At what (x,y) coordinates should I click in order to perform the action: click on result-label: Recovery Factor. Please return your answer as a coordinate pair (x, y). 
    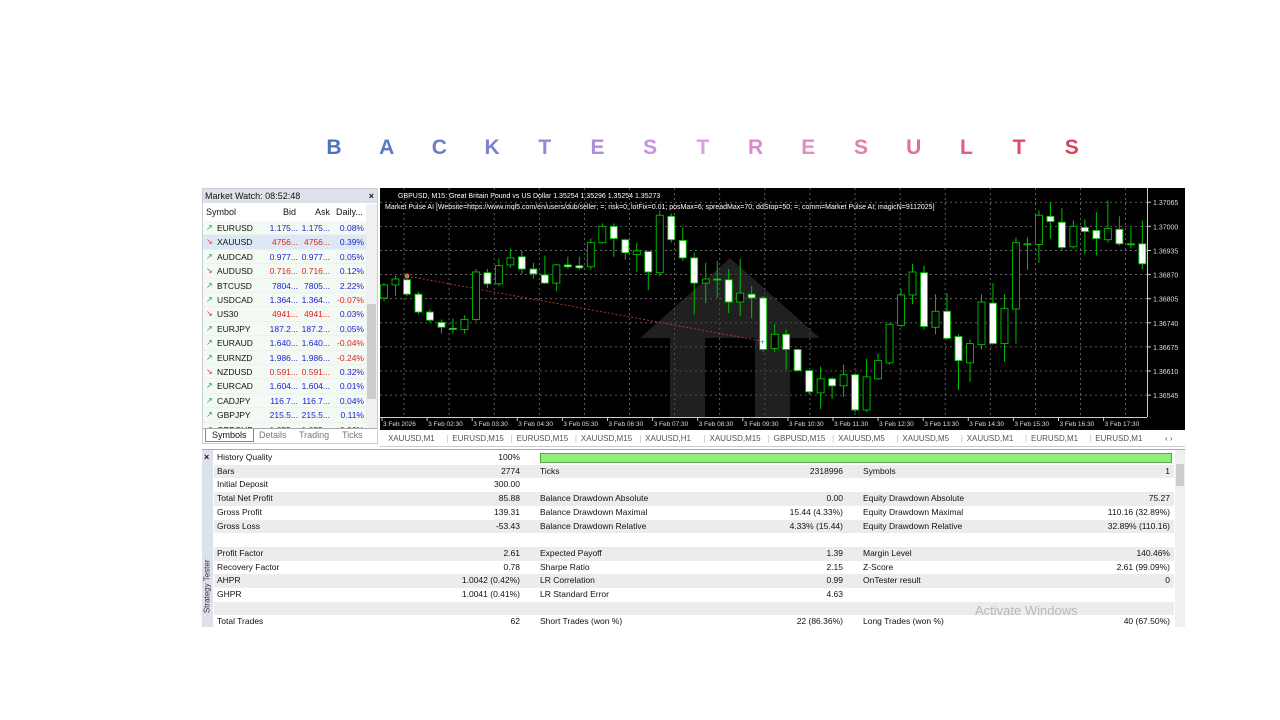
    Looking at the image, I should click on (248, 566).